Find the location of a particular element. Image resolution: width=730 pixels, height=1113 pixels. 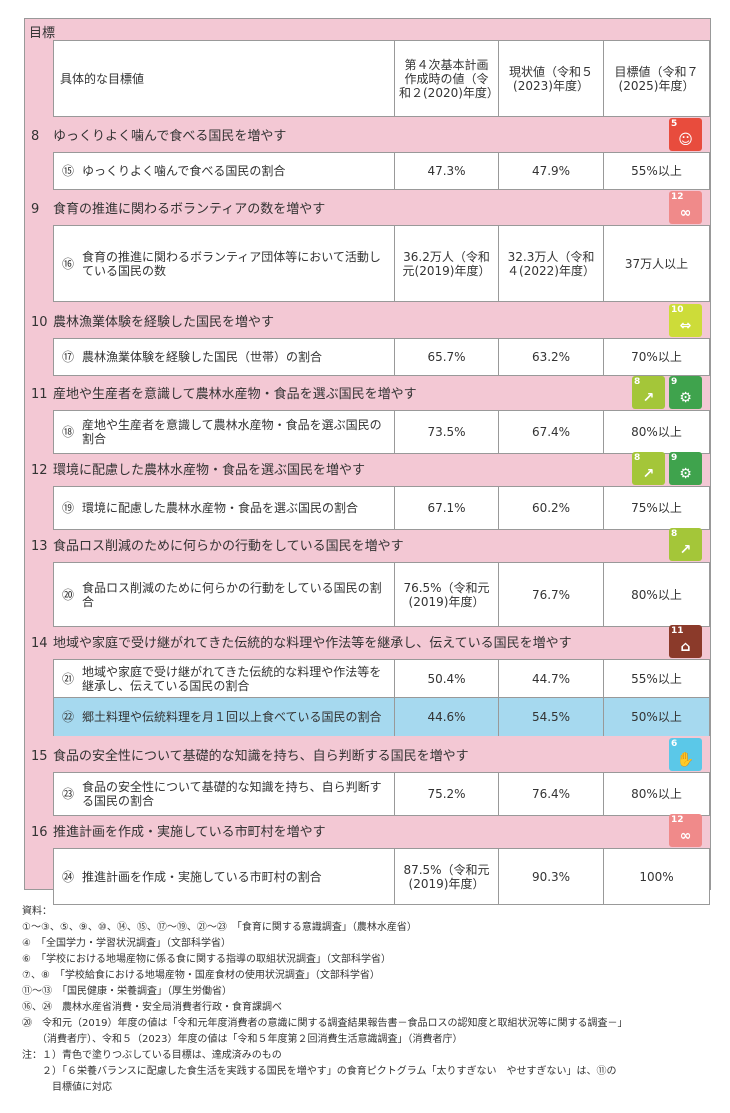

current-value: 32.3万人（令和４(2022)年度） is located at coordinates (550, 263).